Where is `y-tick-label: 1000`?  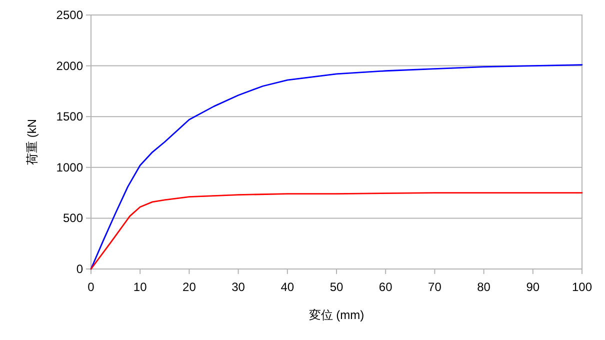 y-tick-label: 1000 is located at coordinates (70, 167).